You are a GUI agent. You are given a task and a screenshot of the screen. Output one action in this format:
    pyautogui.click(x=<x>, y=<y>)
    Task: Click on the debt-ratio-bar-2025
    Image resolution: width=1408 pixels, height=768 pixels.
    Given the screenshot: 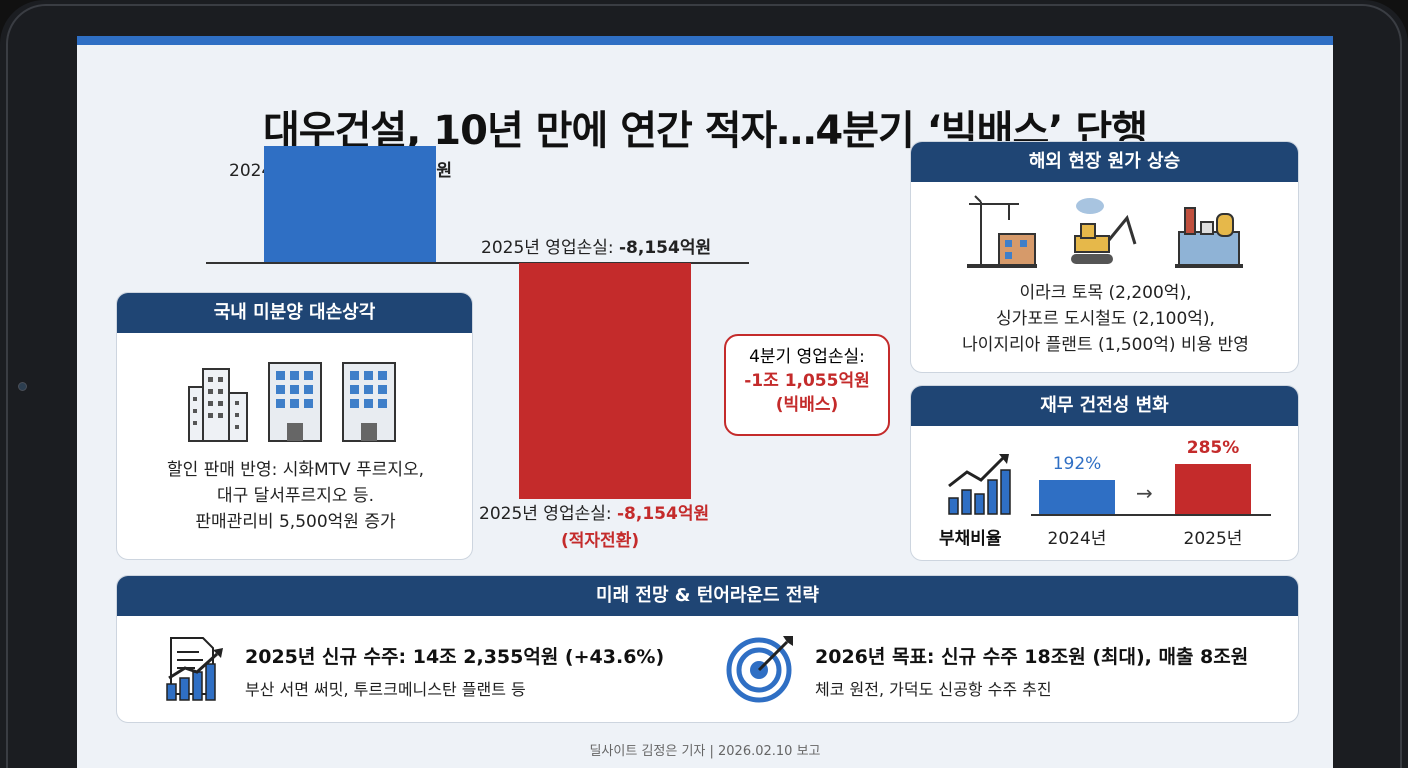 What is the action you would take?
    pyautogui.click(x=1213, y=489)
    